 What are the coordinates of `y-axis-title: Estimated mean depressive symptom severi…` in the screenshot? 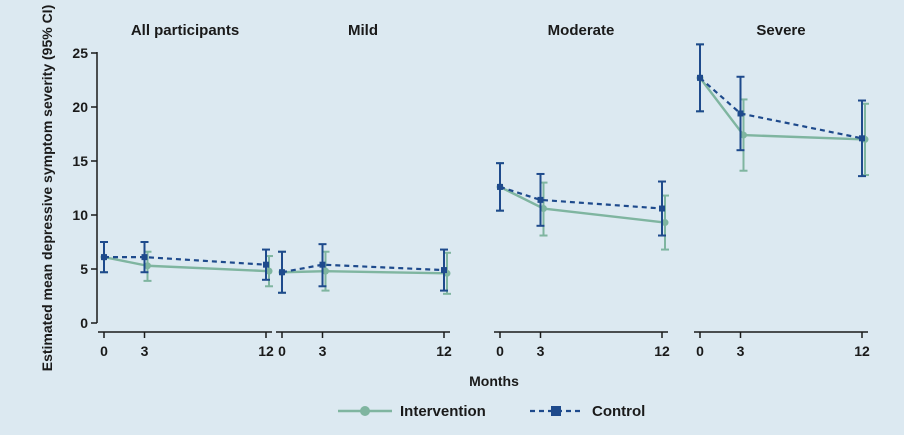 It's located at (47, 188).